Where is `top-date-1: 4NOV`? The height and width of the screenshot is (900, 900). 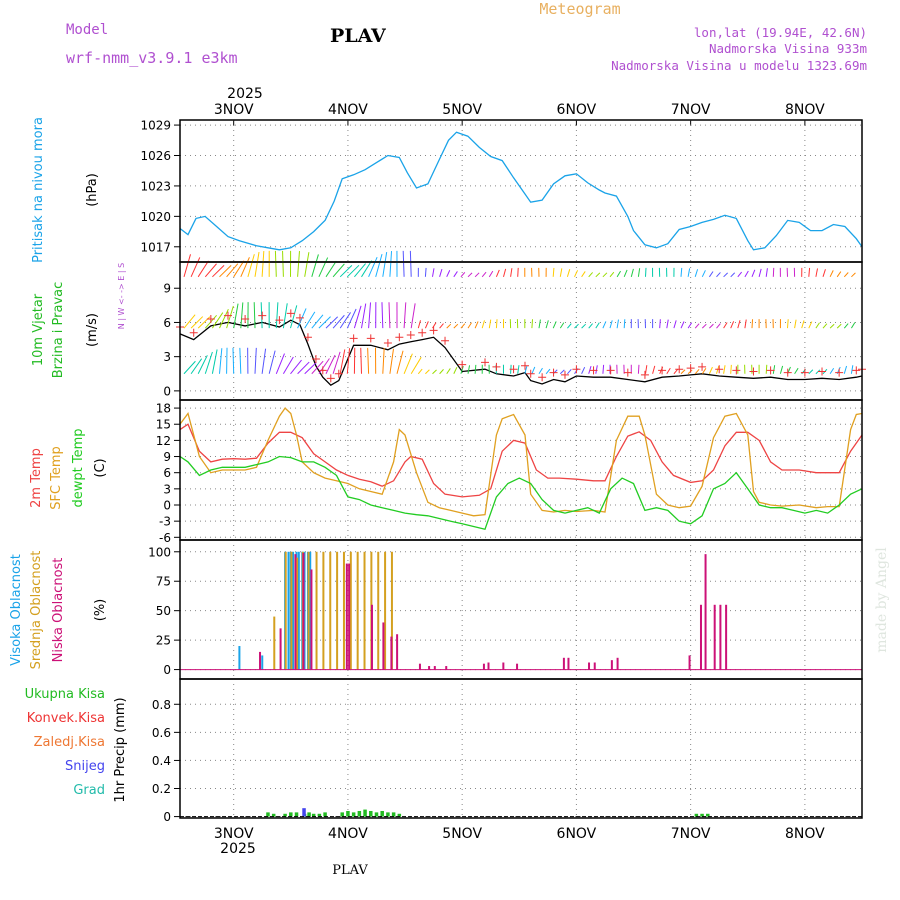 top-date-1: 4NOV is located at coordinates (348, 110).